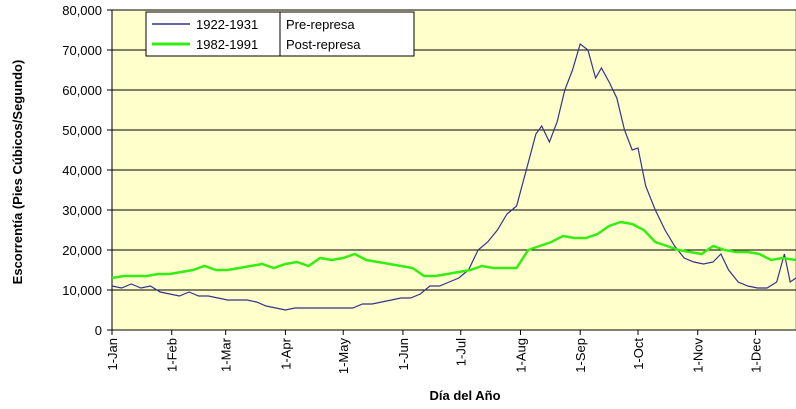  I want to click on y-tick-label: 50,000, so click(82, 130).